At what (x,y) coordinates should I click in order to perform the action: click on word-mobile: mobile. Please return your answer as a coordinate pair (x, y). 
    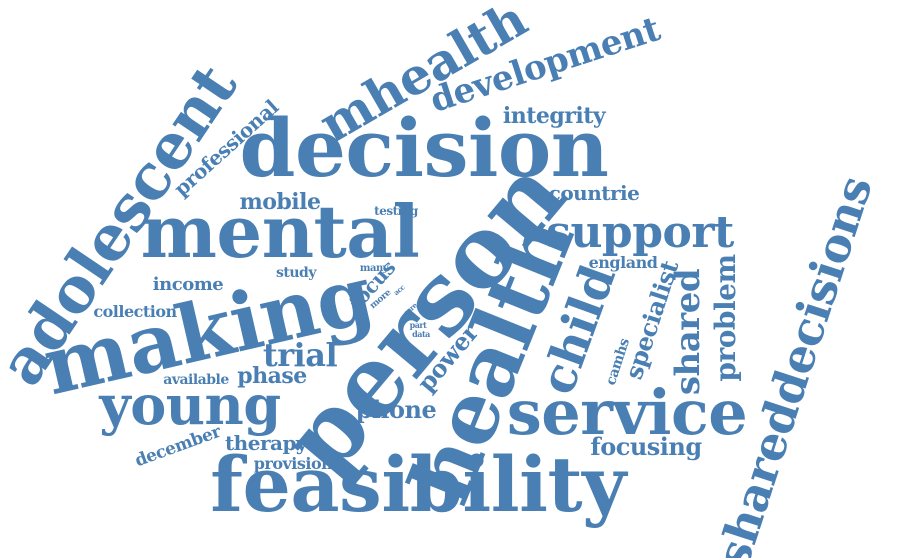
    Looking at the image, I should click on (280, 202).